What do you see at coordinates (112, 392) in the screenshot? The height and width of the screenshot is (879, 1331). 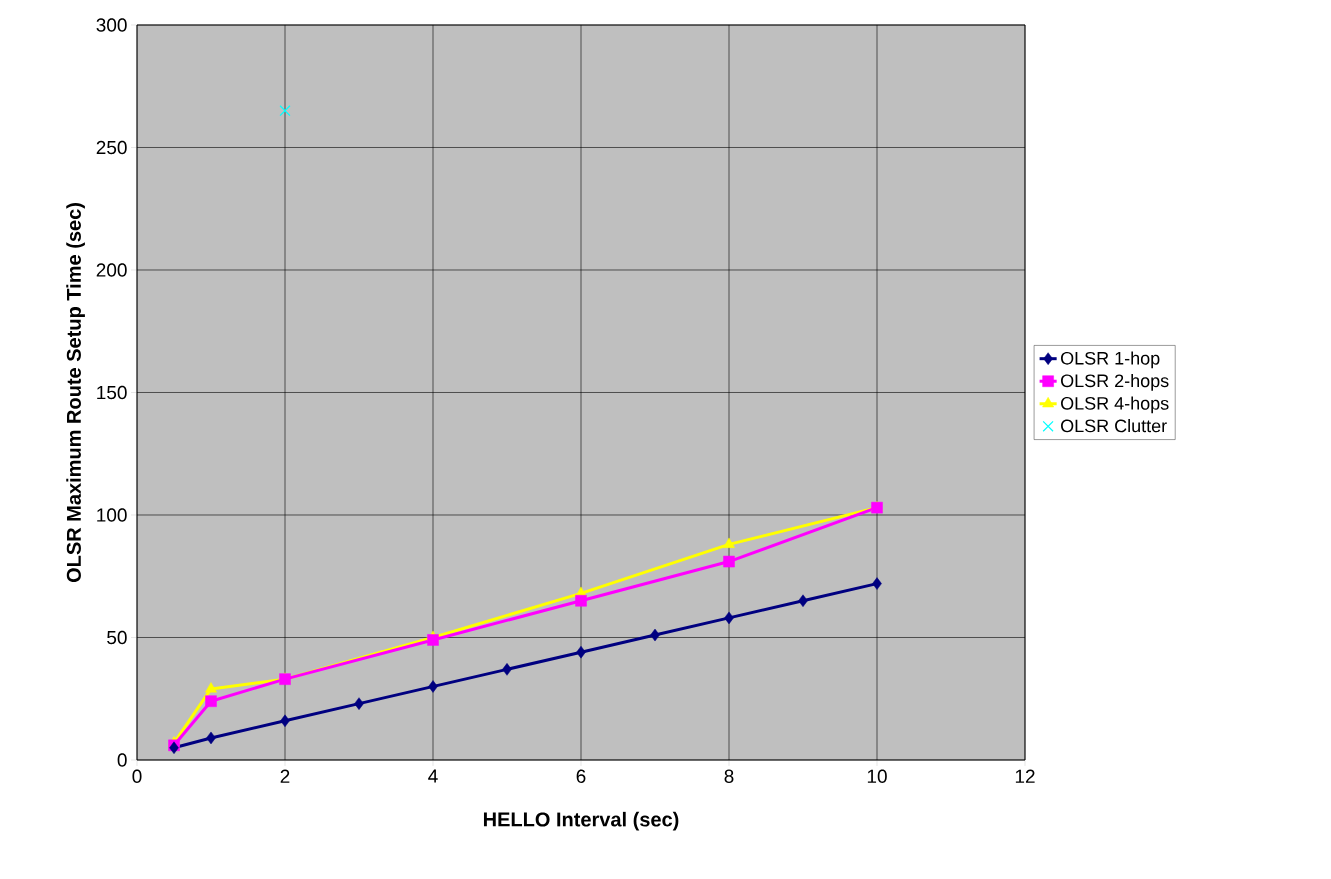 I see `y-tick-label: 150` at bounding box center [112, 392].